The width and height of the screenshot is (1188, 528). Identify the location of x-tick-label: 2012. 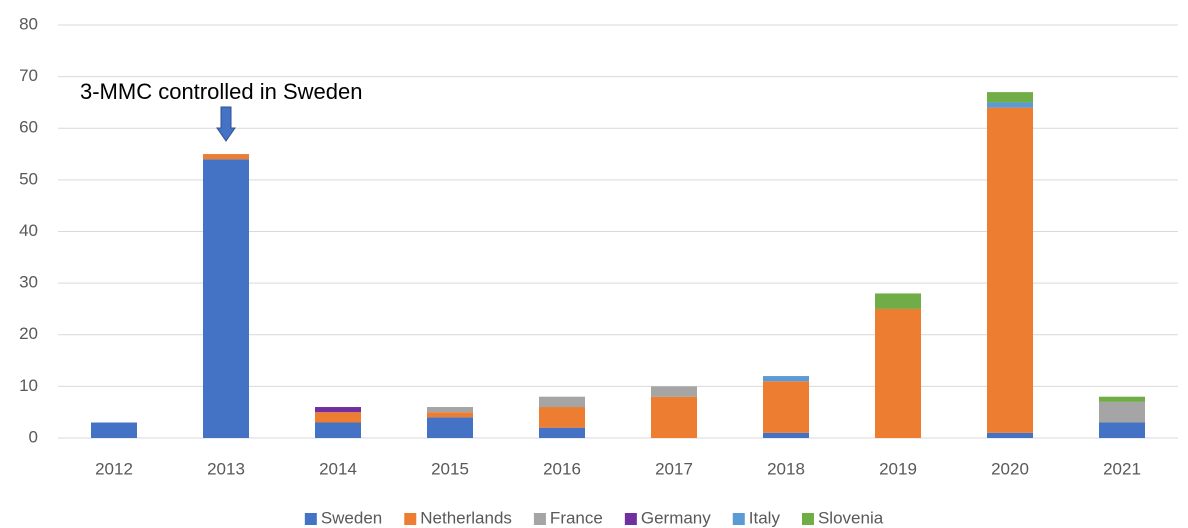
(114, 468).